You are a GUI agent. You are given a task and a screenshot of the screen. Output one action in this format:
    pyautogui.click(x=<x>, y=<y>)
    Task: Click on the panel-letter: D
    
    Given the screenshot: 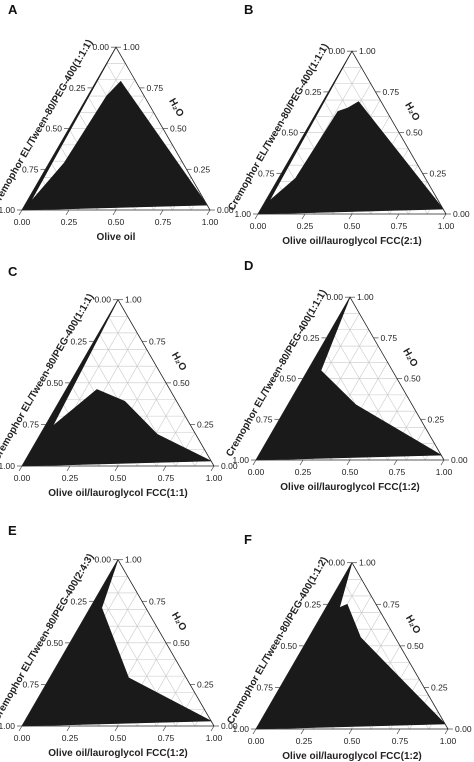 What is the action you would take?
    pyautogui.click(x=248, y=265)
    